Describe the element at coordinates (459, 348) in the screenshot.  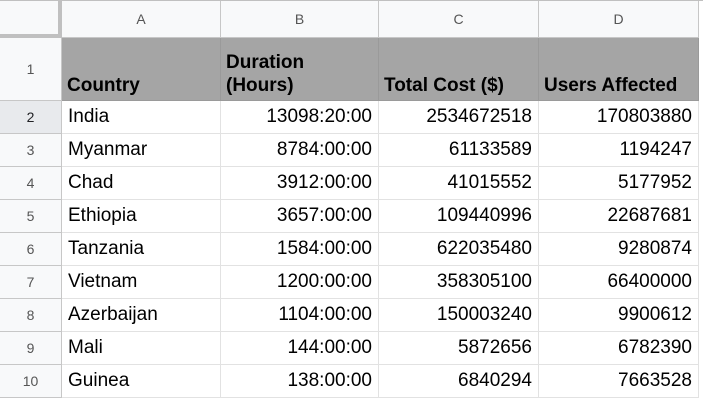
I see `cell-total-cost: 5872656` at that location.